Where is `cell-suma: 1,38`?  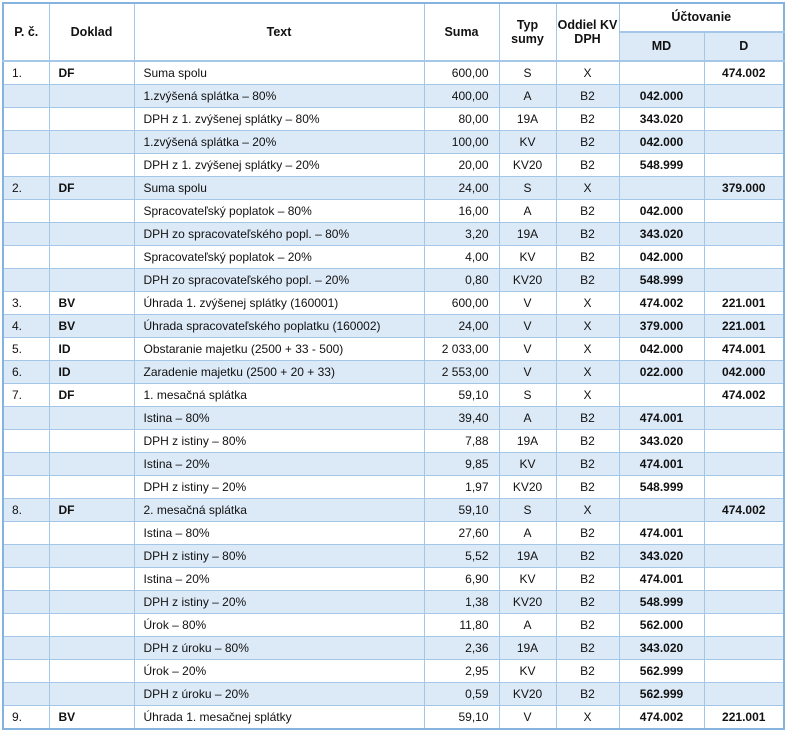
cell-suma: 1,38 is located at coordinates (461, 602).